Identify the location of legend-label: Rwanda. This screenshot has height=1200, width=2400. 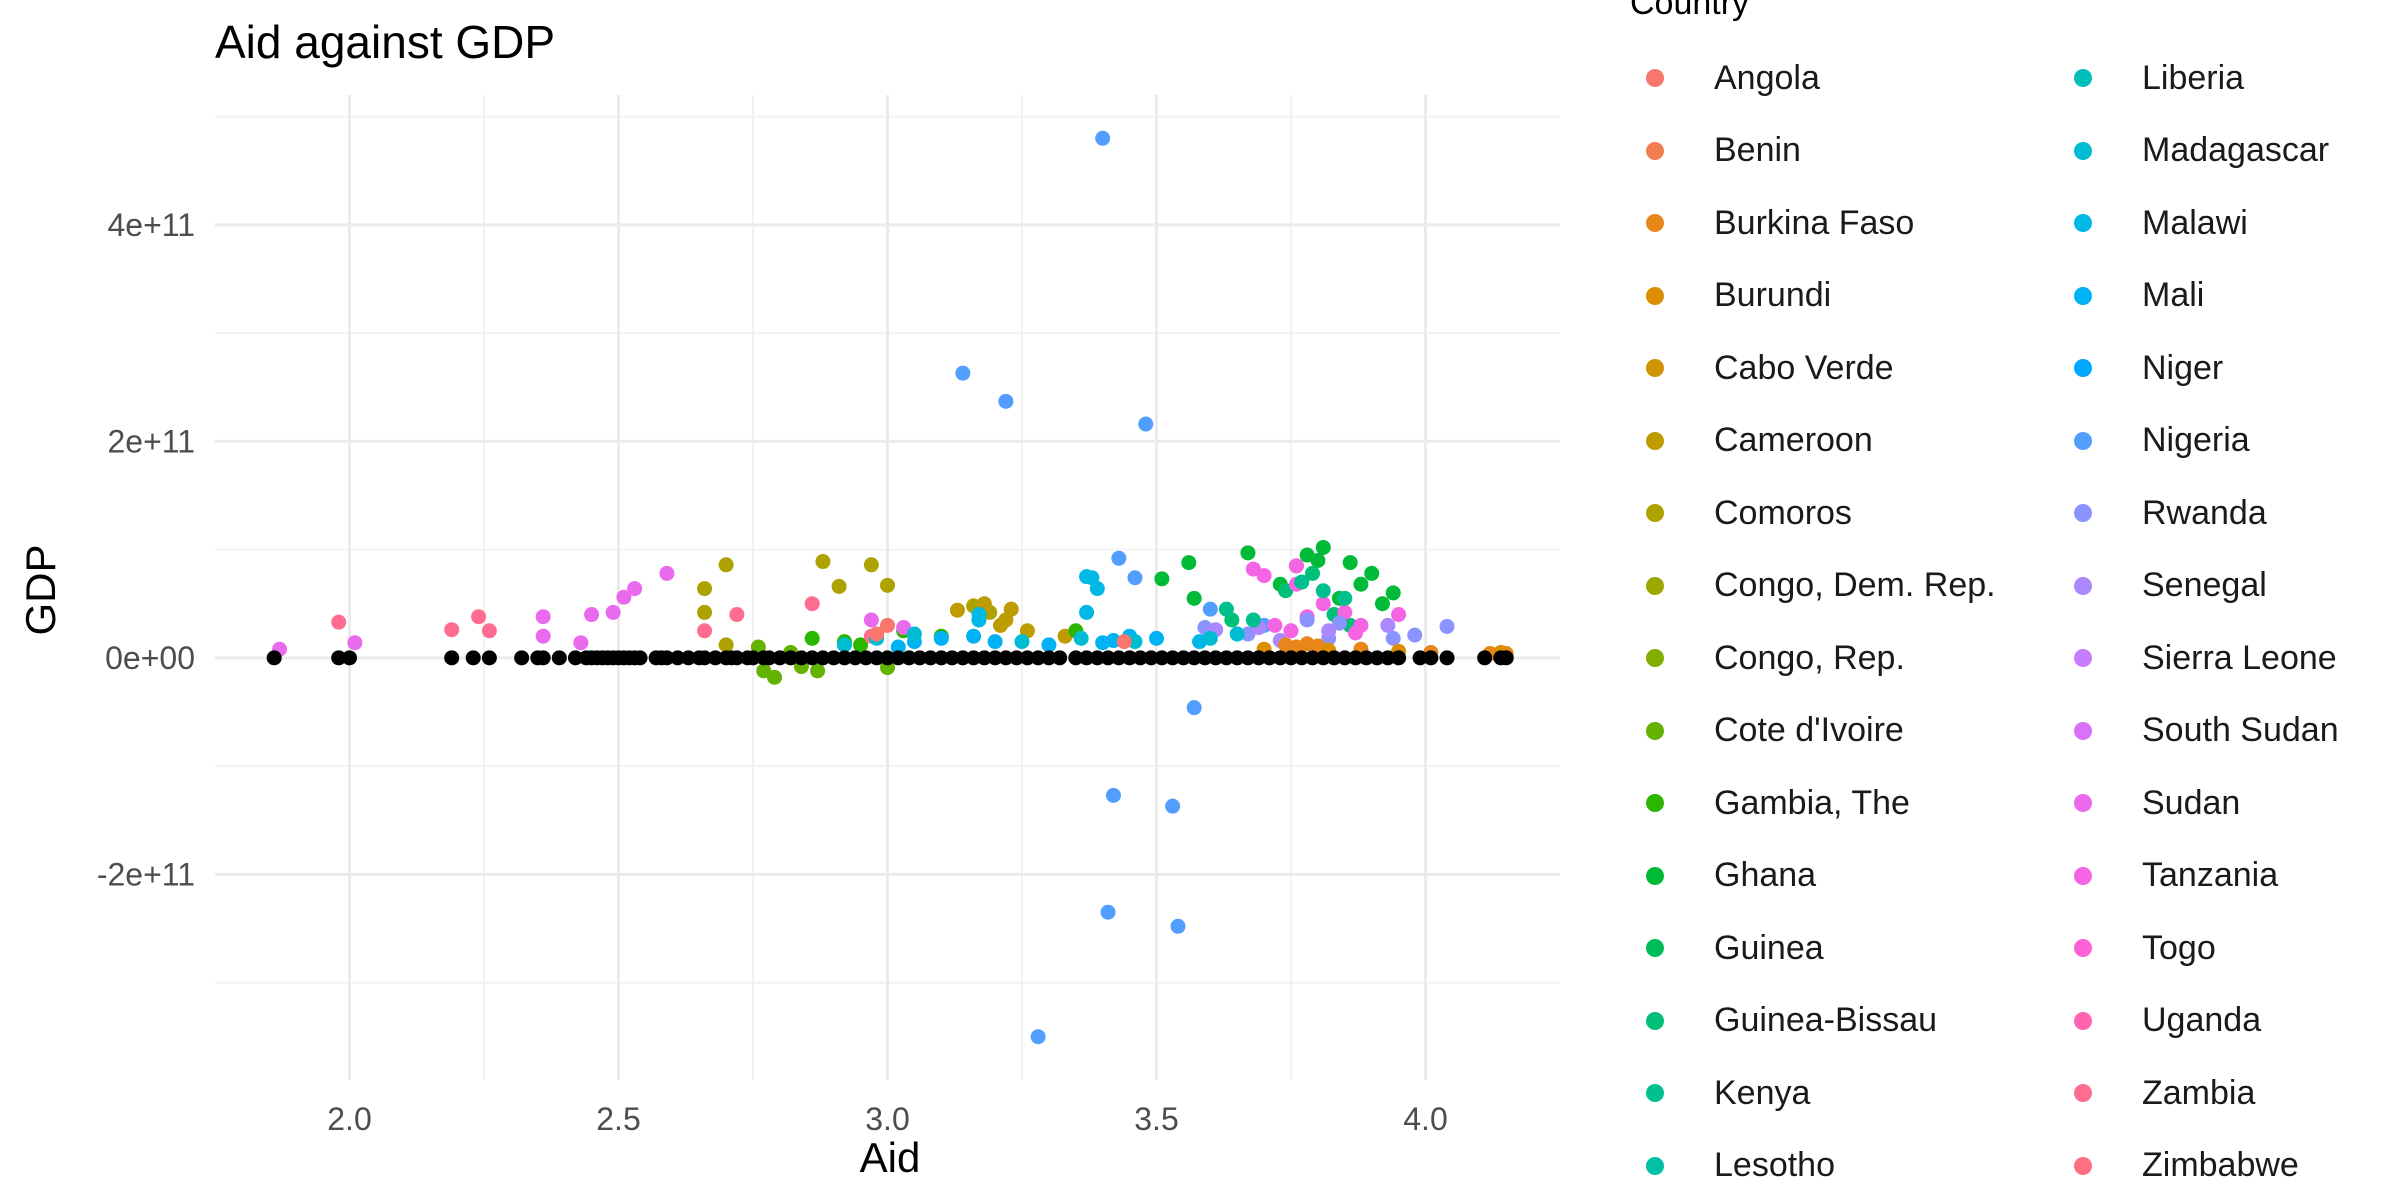
(2204, 512).